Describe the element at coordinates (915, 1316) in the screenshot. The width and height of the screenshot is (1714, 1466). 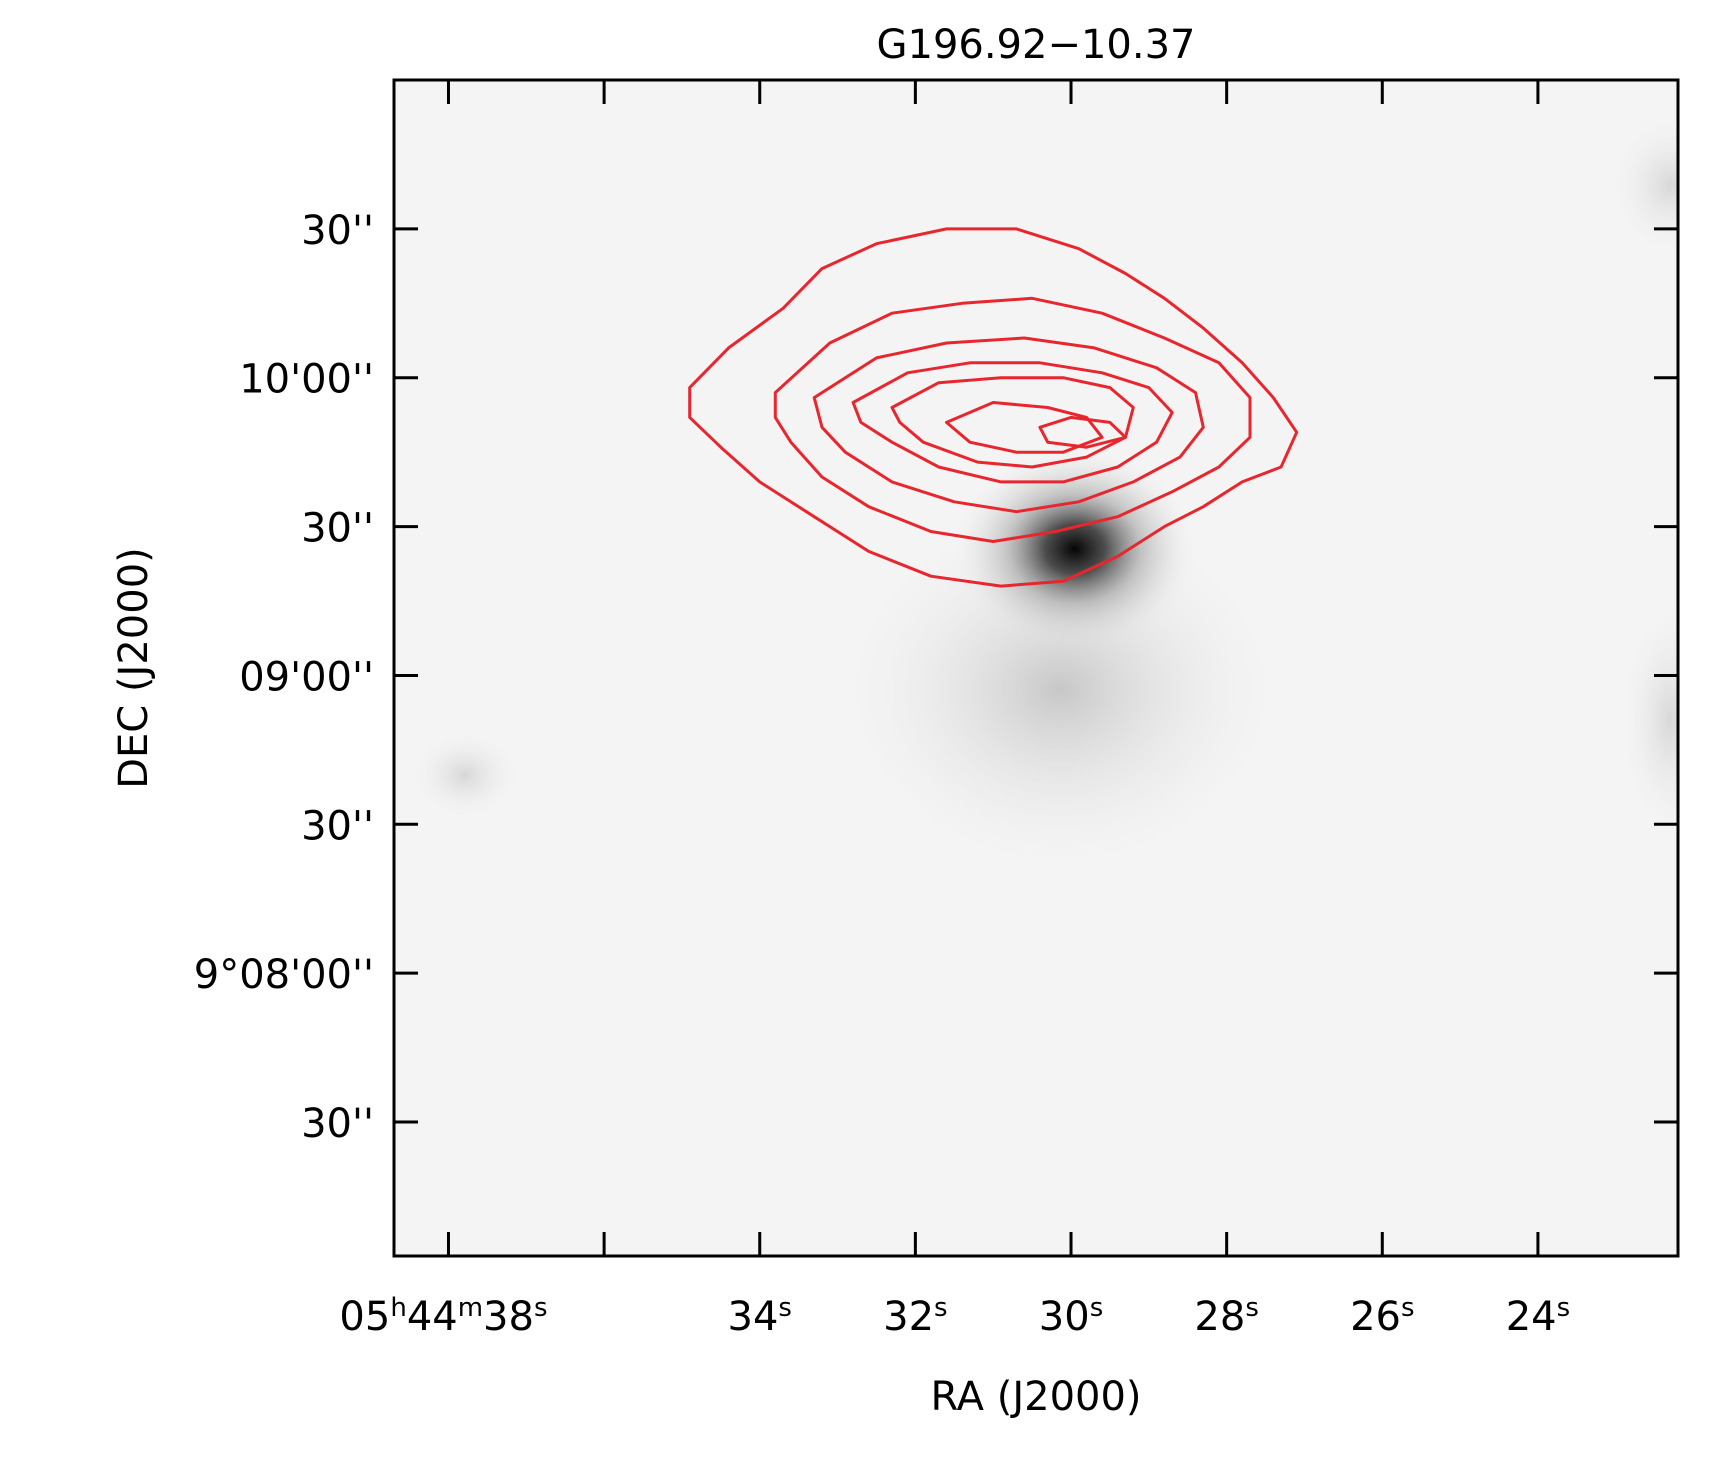
I see `x-tick-label: 32s` at that location.